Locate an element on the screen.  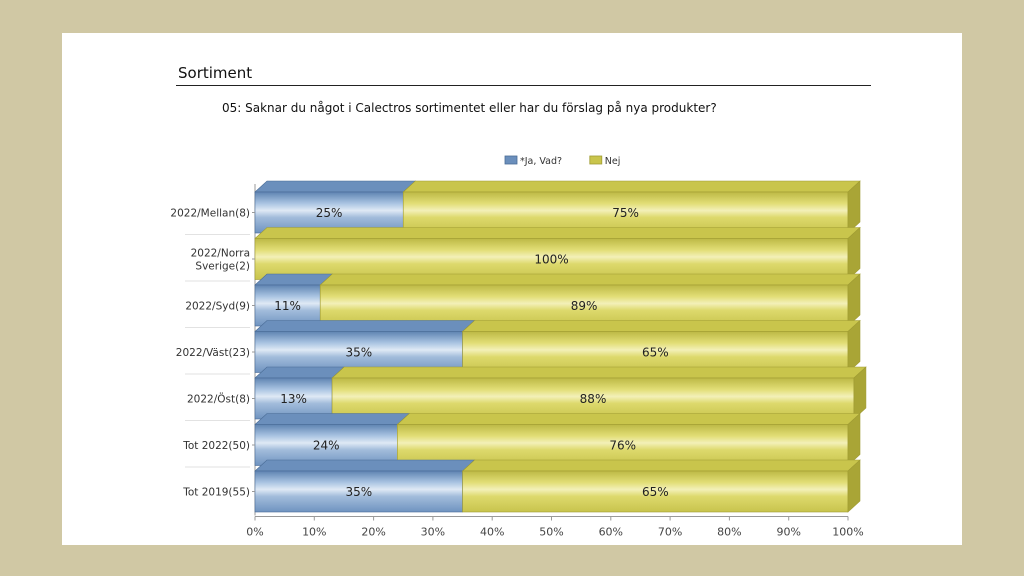
x-tick-label-3: 30% is located at coordinates (433, 532).